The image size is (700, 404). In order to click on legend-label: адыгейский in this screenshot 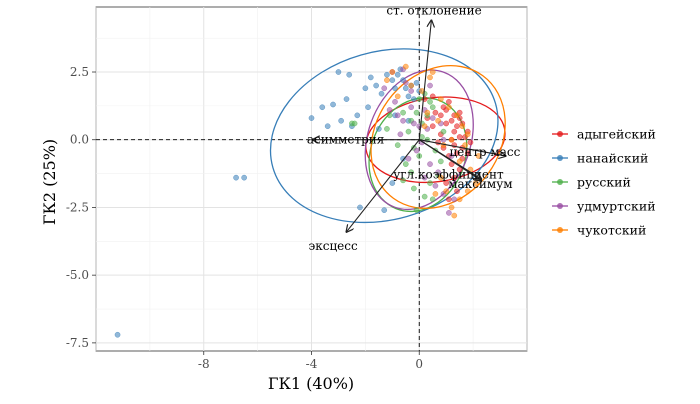, I will do `click(616, 134)`.